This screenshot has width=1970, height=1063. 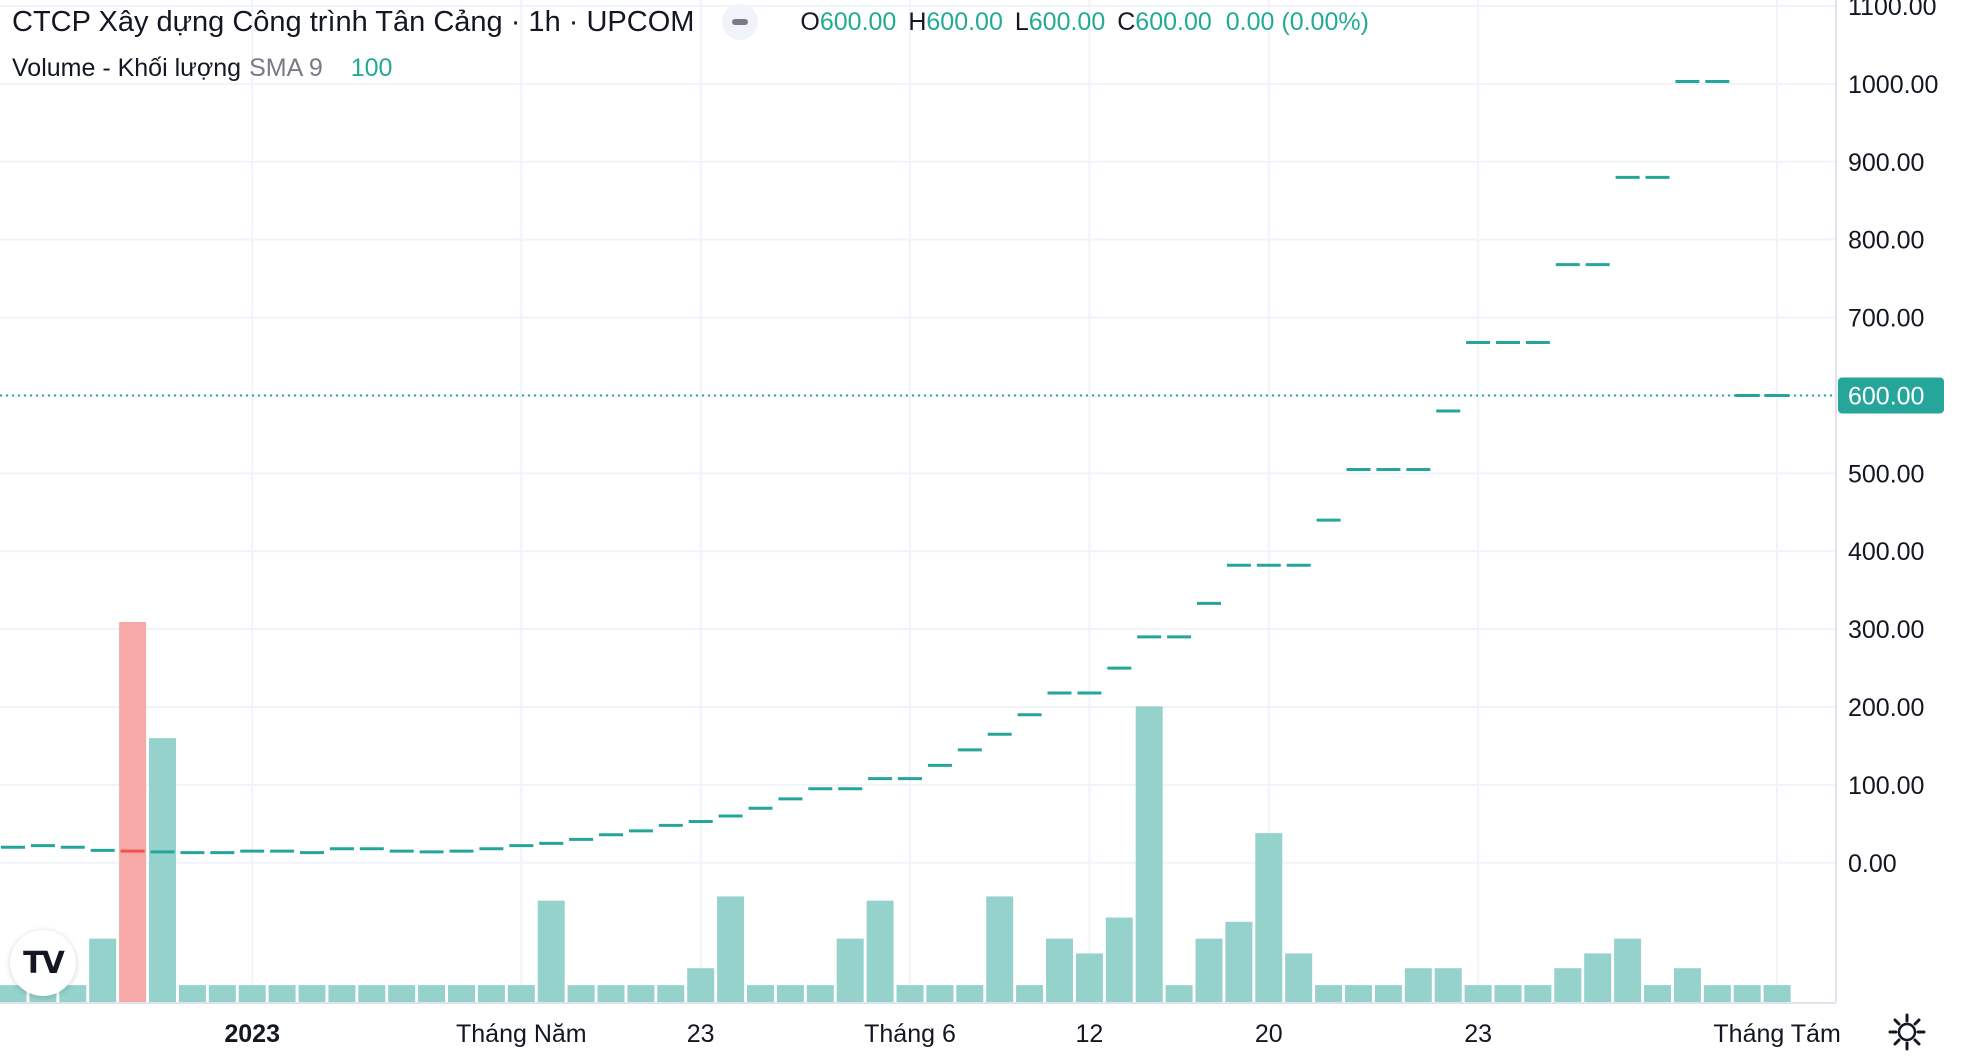 I want to click on low-key: L, so click(x=1021, y=21).